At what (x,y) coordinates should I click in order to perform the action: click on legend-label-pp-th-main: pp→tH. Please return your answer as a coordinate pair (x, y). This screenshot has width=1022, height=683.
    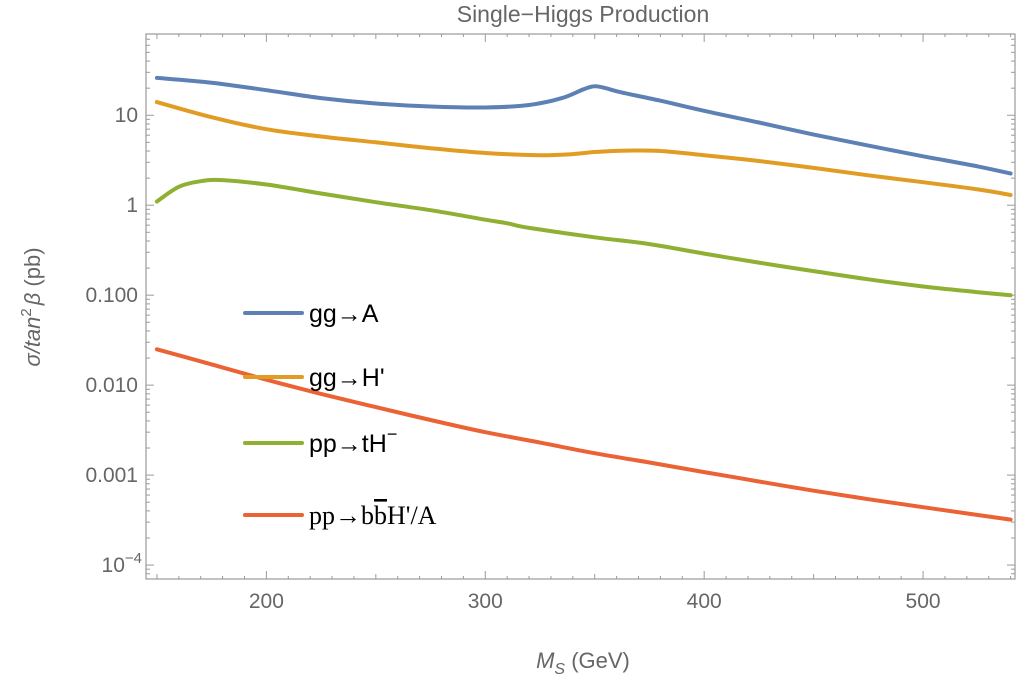
    Looking at the image, I should click on (348, 444).